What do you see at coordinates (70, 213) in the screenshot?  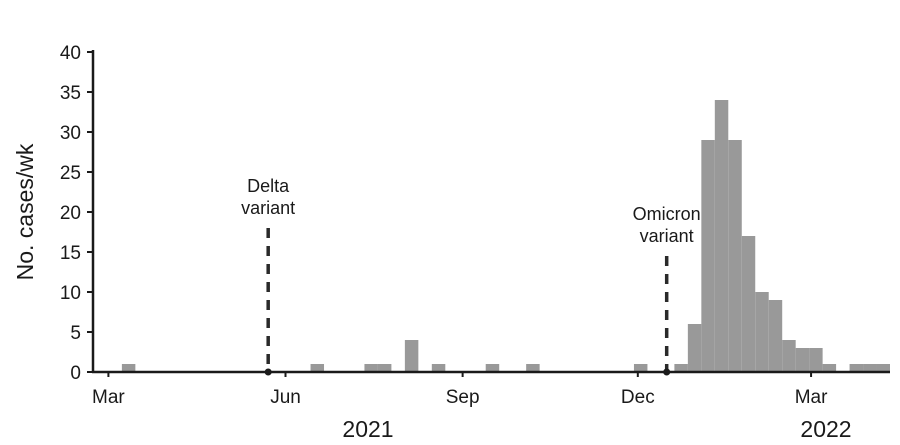 I see `y-tick-label: 20` at bounding box center [70, 213].